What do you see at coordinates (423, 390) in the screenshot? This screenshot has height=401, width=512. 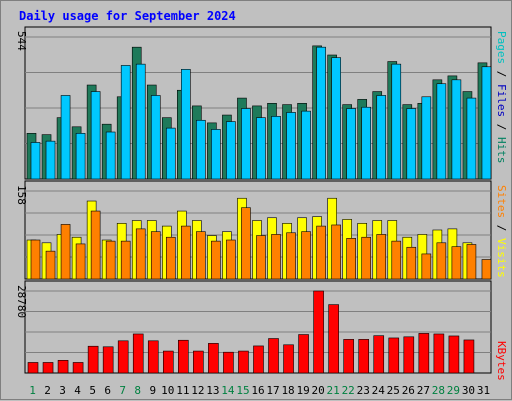 I see `x-tick-label: 27` at bounding box center [423, 390].